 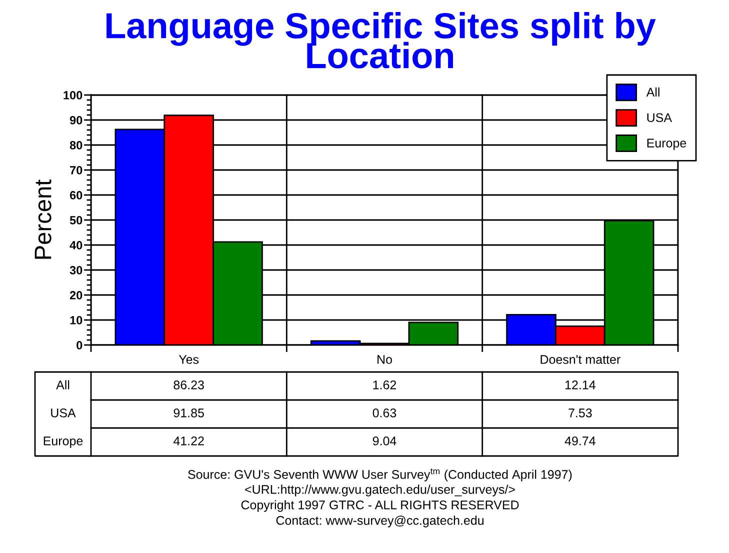 What do you see at coordinates (380, 522) in the screenshot?
I see `text: Contact: www-survey@cc.gatech.edu` at bounding box center [380, 522].